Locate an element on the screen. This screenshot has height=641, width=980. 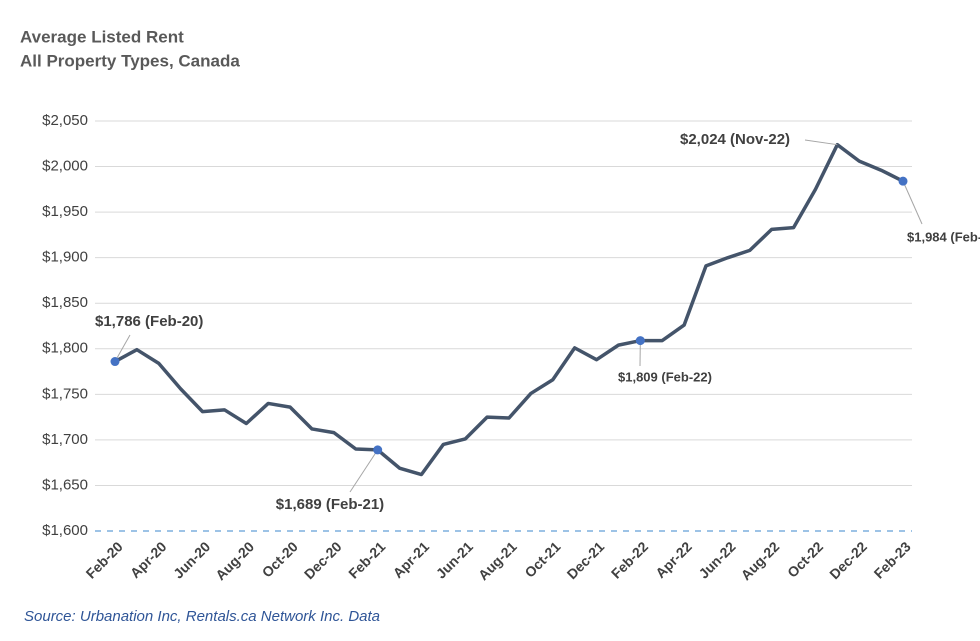
x-tick-label: Aug-22 is located at coordinates (760, 560).